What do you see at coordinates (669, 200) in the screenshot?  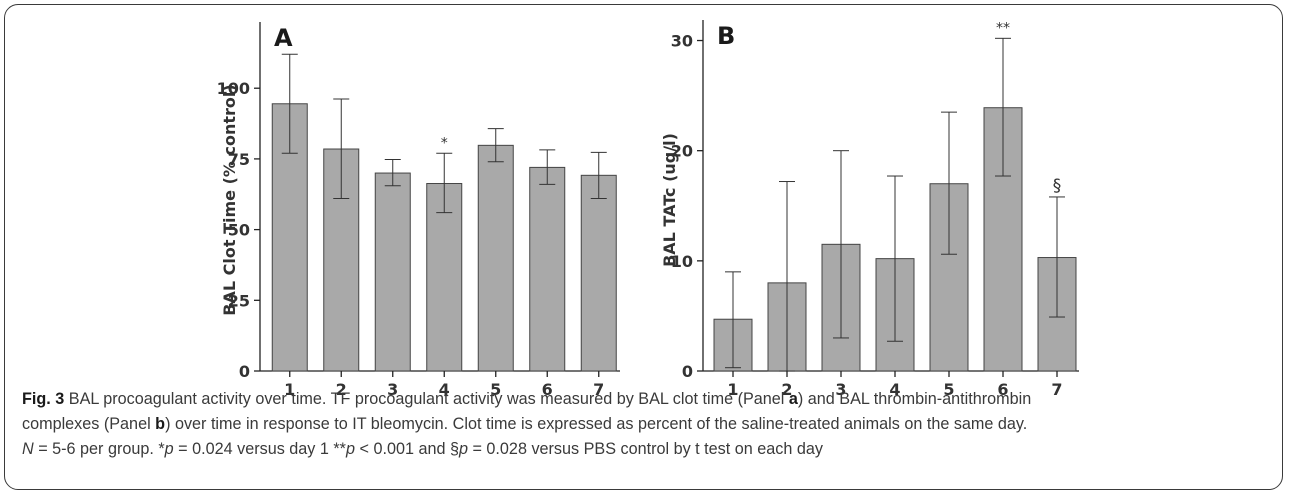 I see `panel-b-y-label: BAL TATc (ug/l)` at bounding box center [669, 200].